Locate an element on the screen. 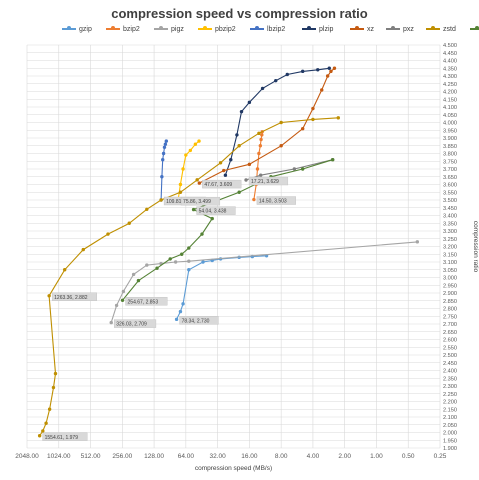 The height and width of the screenshot is (480, 479). y-tick-label: 2.450 is located at coordinates (450, 364).